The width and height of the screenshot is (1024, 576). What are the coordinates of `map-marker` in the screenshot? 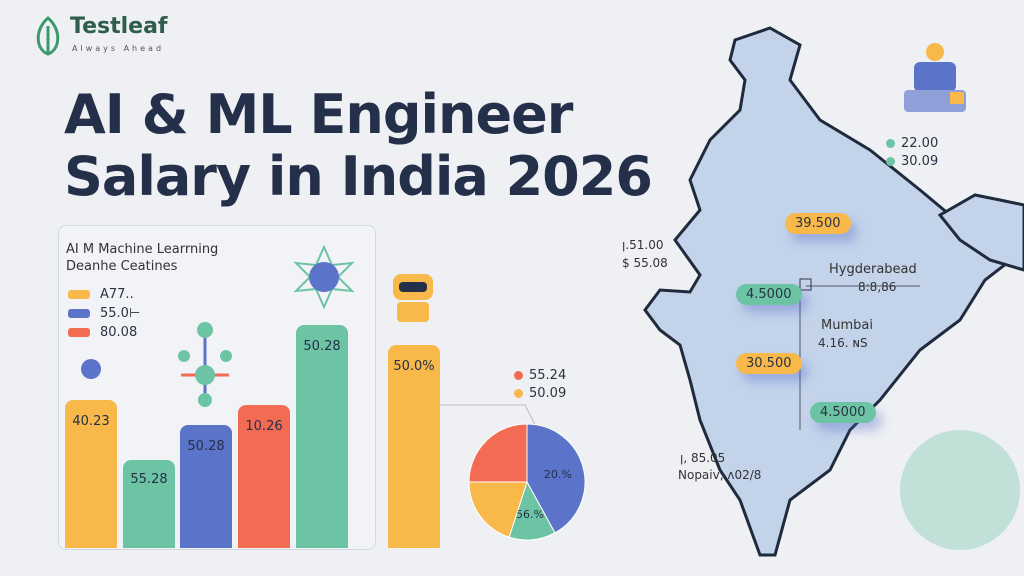 It's located at (805, 284).